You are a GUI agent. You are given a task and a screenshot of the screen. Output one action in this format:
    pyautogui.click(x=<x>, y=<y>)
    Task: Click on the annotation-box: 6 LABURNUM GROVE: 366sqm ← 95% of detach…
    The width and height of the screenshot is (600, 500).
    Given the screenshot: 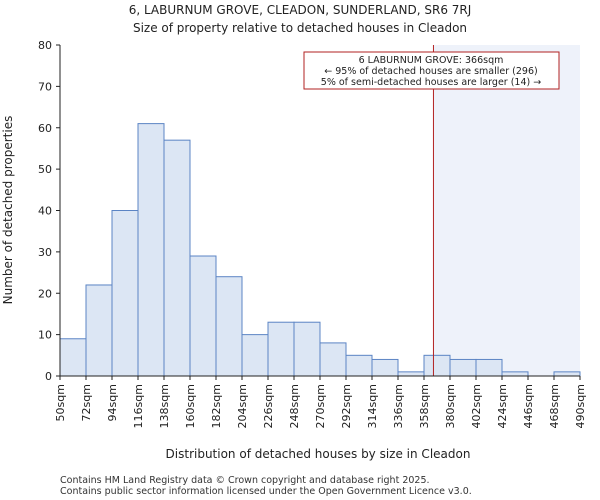 What is the action you would take?
    pyautogui.click(x=431, y=70)
    